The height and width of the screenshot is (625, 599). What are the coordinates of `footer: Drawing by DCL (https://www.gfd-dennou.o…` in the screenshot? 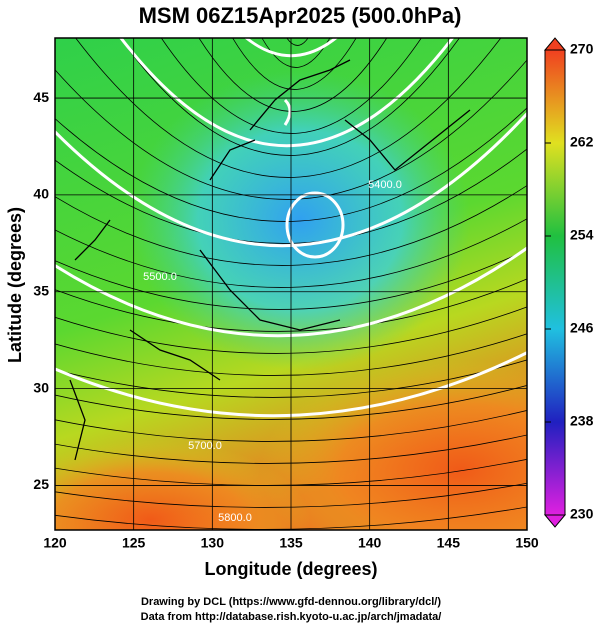 It's located at (291, 602).